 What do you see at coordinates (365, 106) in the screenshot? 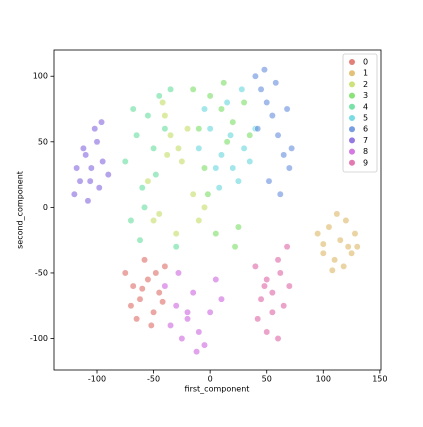
I see `legend-label: 4` at bounding box center [365, 106].